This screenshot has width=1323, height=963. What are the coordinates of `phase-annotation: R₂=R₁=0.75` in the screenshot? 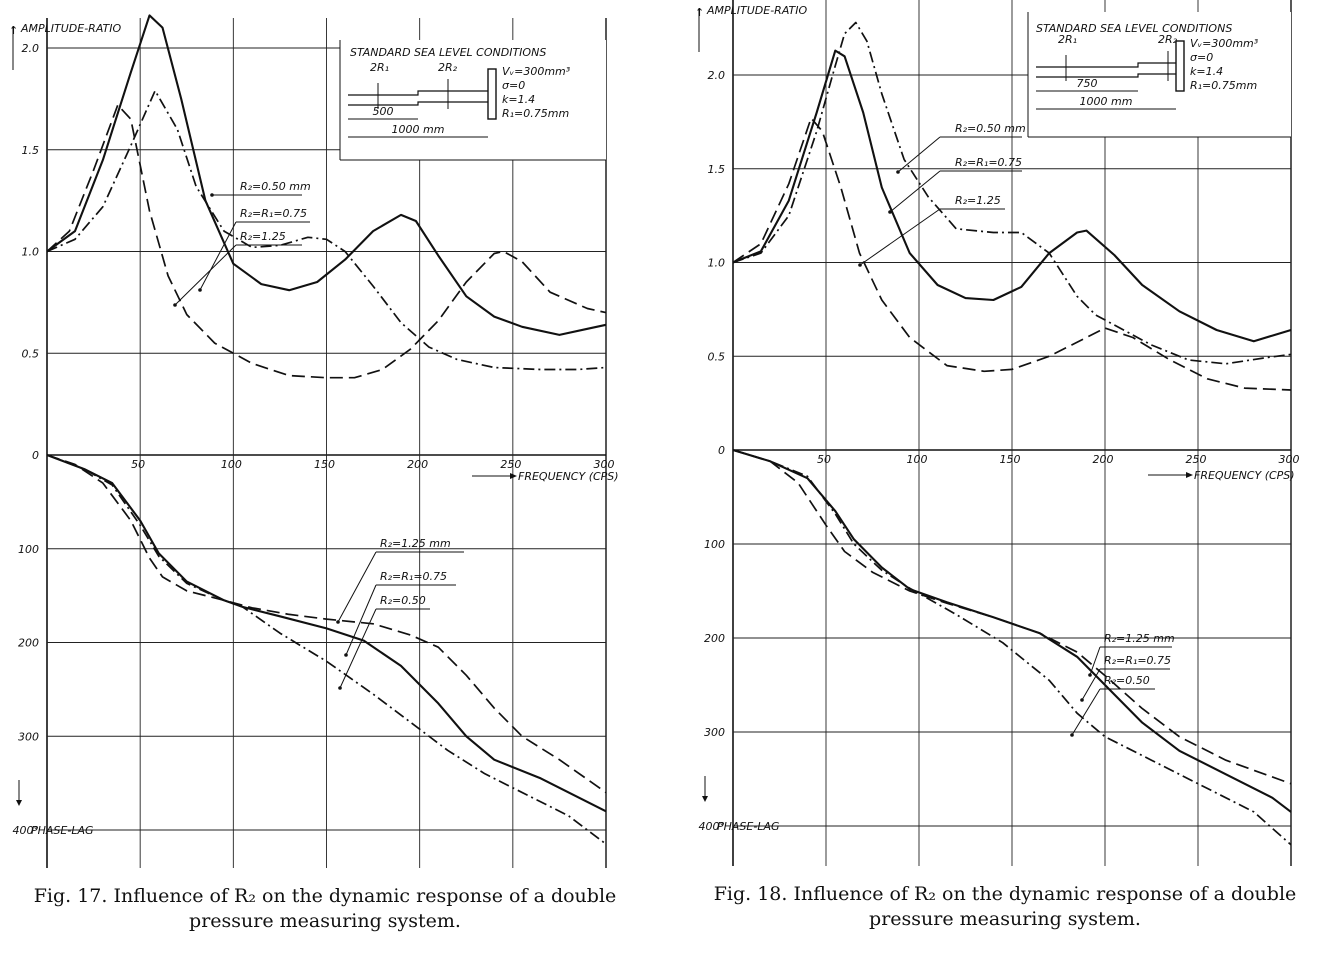 It's located at (1137, 660).